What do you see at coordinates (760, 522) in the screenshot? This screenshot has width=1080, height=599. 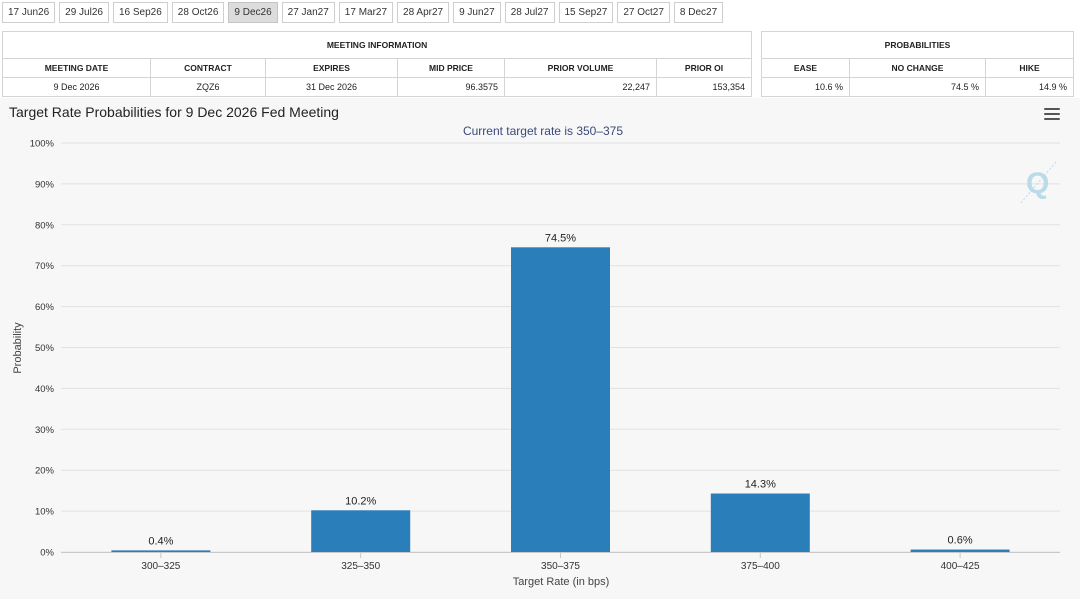 I see `bar-375–400` at bounding box center [760, 522].